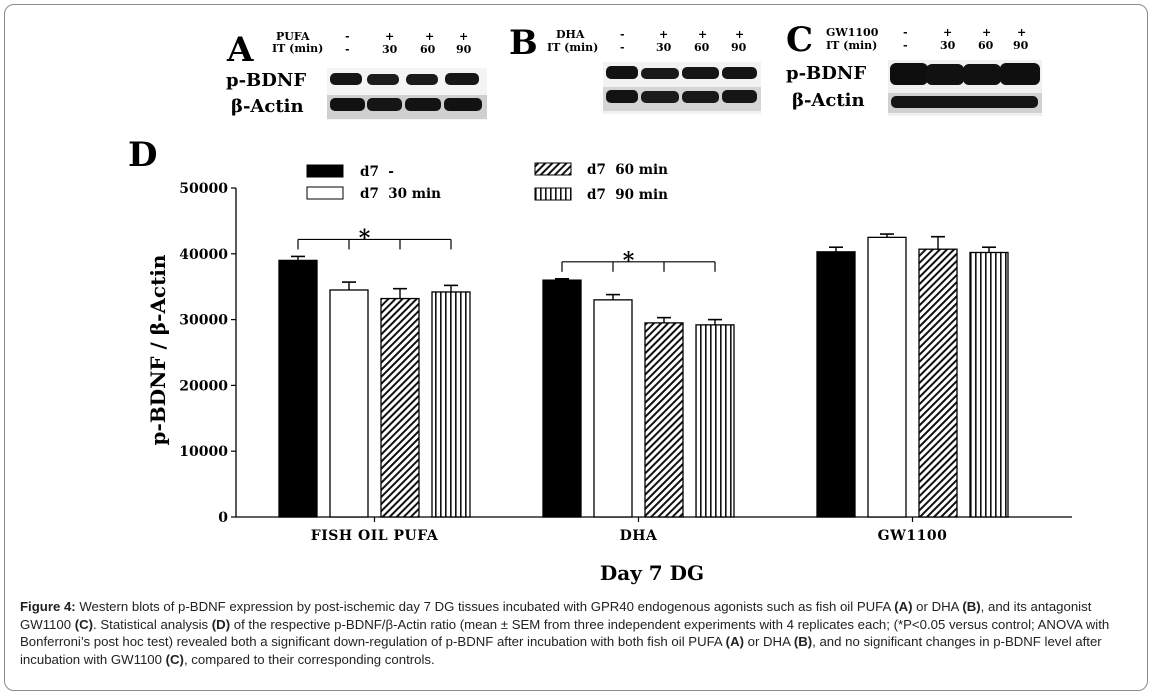 This screenshot has width=1154, height=697. I want to click on blot-c-r1-lane1: -, so click(905, 32).